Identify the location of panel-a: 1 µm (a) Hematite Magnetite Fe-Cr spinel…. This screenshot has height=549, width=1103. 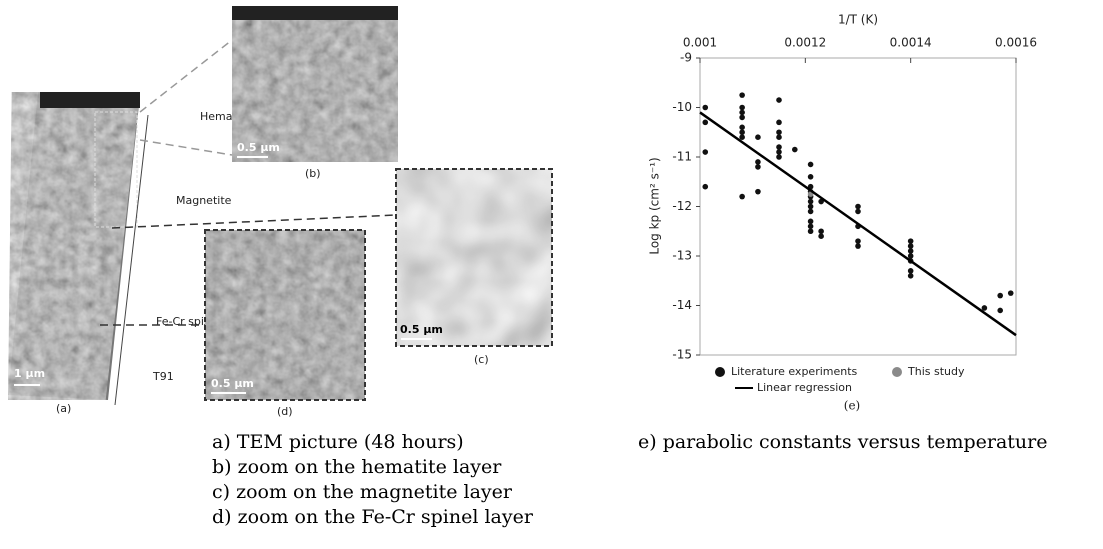
(129, 253).